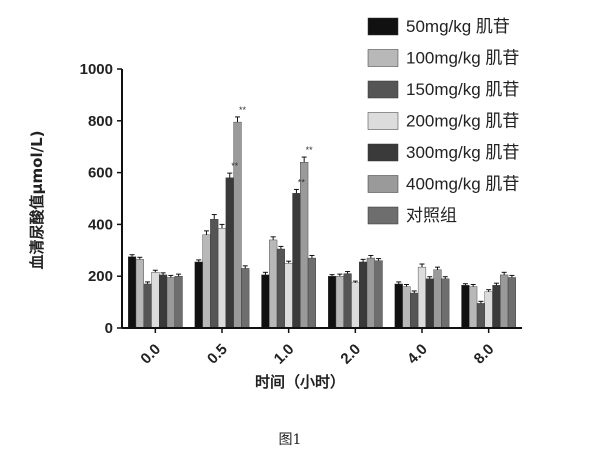 This screenshot has height=455, width=591. I want to click on figure-caption: 图1, so click(290, 440).